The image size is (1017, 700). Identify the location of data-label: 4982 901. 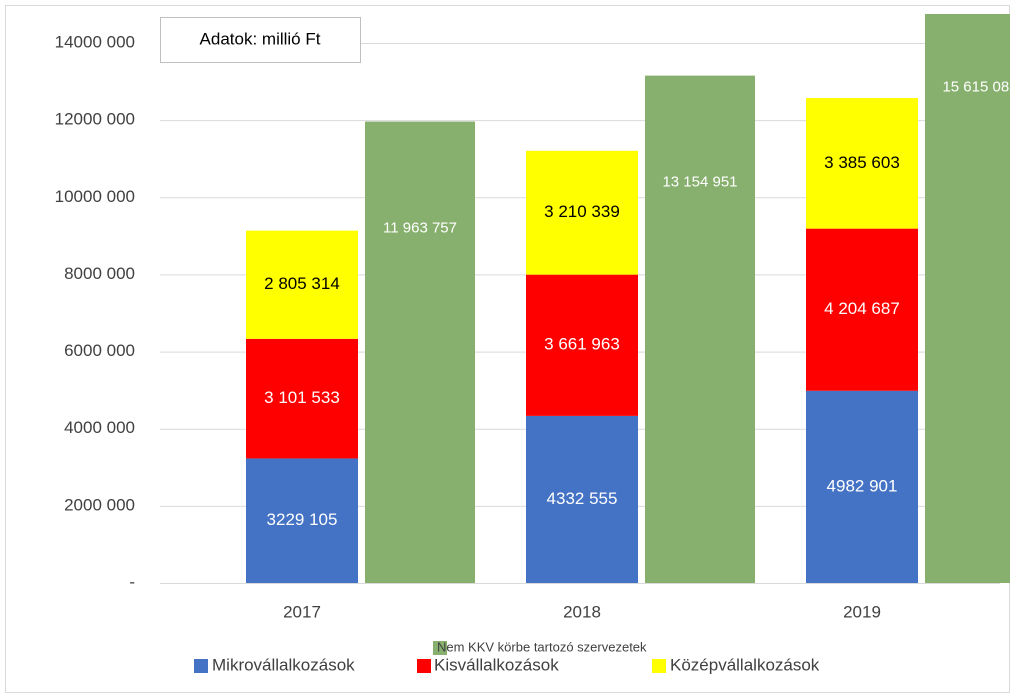
(862, 485).